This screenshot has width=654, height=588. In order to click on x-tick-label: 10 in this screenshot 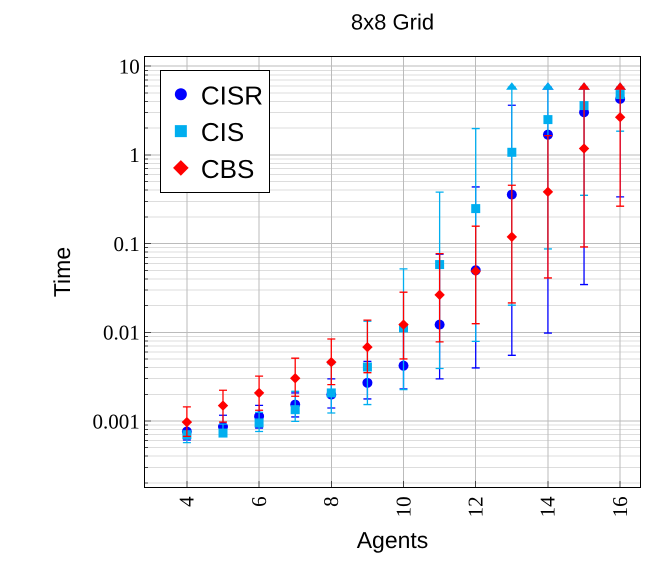, I will do `click(403, 507)`.